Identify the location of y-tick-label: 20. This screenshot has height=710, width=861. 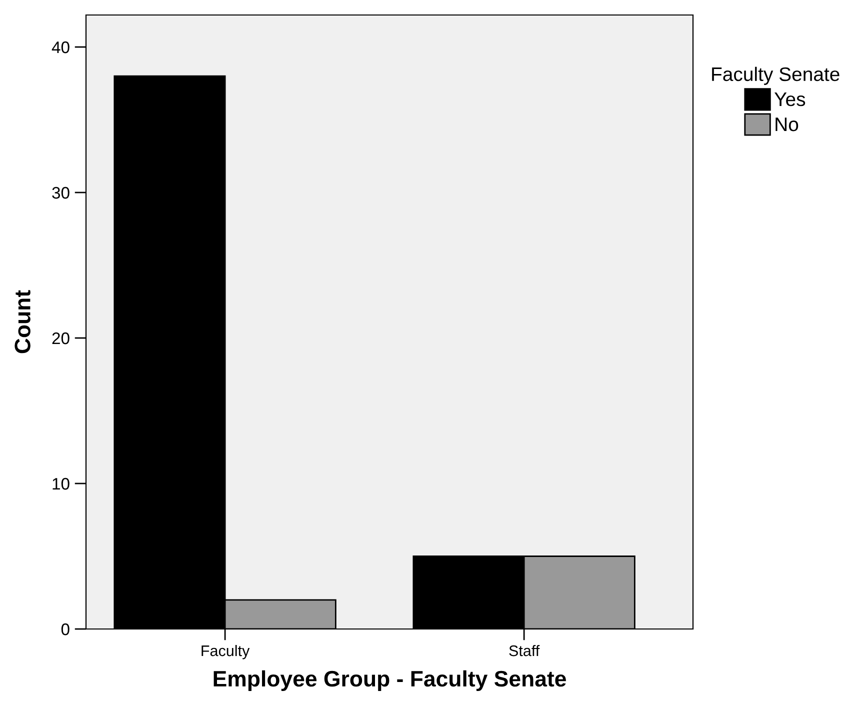
(61, 338).